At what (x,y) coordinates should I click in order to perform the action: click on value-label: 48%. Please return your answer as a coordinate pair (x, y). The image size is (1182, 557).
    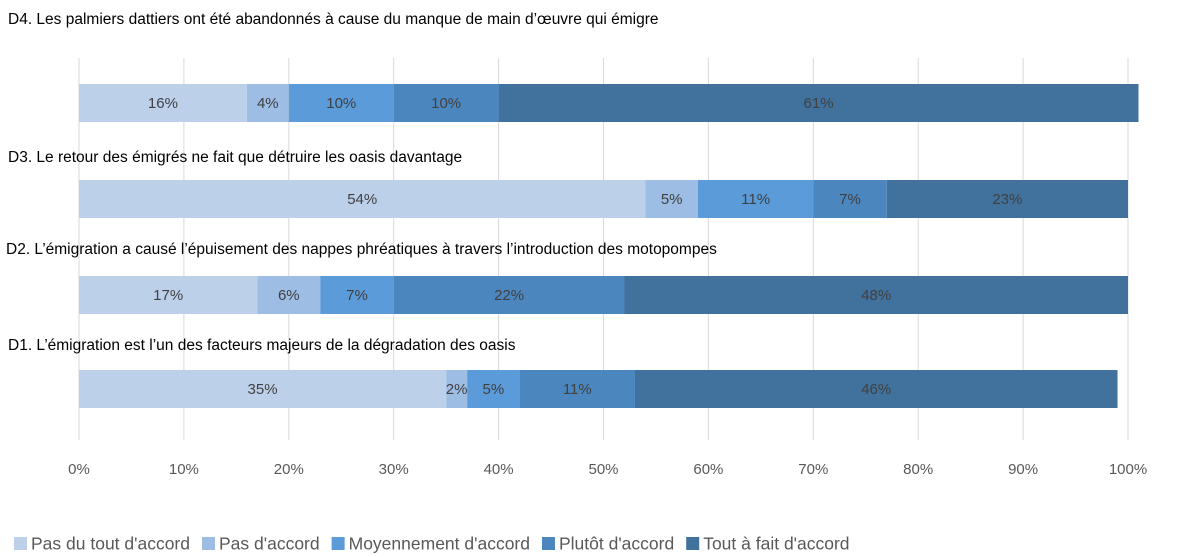
    Looking at the image, I should click on (876, 295).